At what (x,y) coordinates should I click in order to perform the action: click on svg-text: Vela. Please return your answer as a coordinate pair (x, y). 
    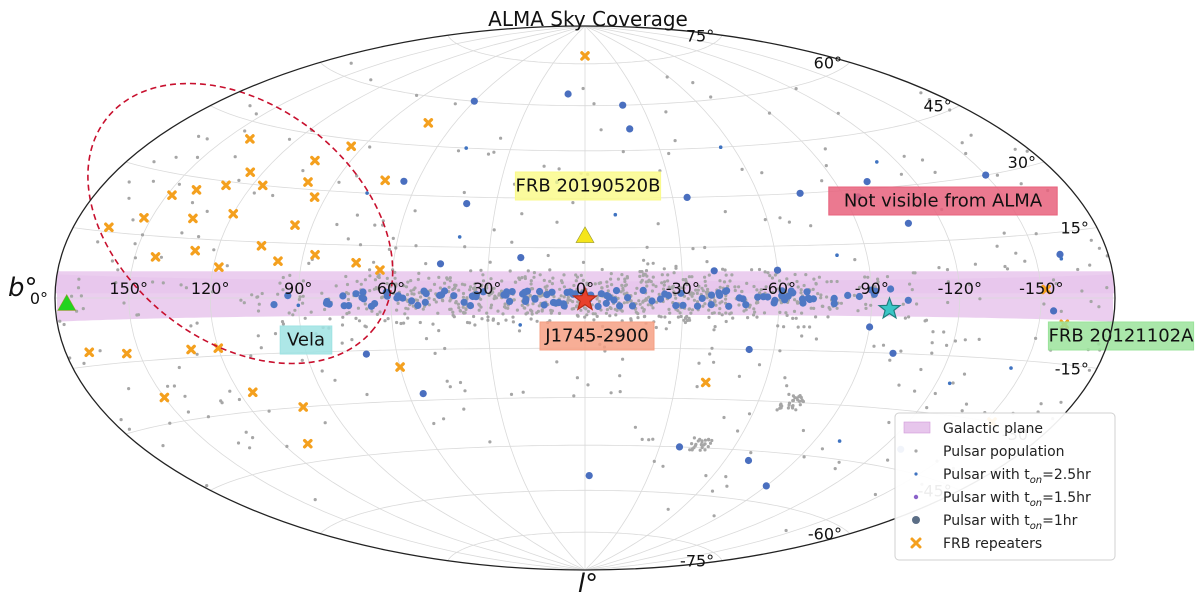
    Looking at the image, I should click on (306, 340).